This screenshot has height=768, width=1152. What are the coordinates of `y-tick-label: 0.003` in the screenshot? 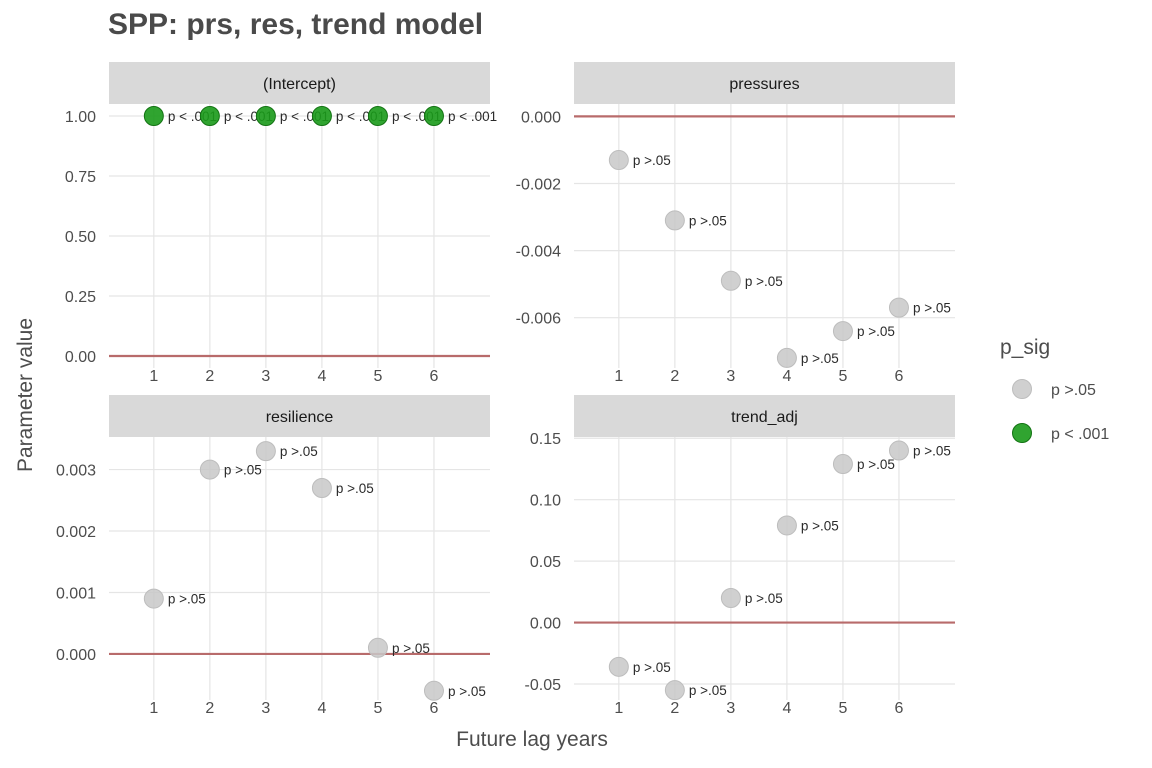 It's located at (76, 471).